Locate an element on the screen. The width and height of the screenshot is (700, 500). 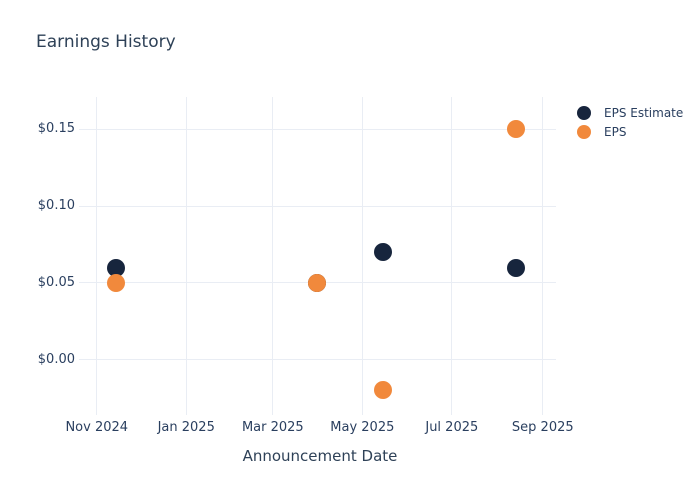
x-tick-label: Sep 2025 is located at coordinates (542, 427).